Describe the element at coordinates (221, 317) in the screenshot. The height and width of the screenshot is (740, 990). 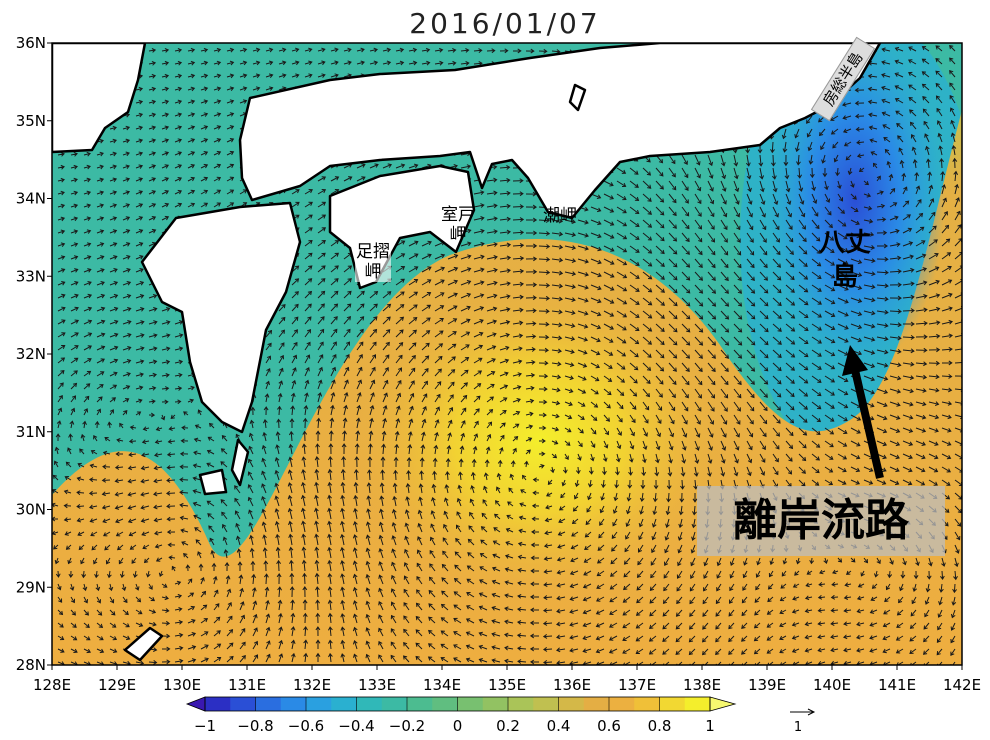
I see `kyushu` at that location.